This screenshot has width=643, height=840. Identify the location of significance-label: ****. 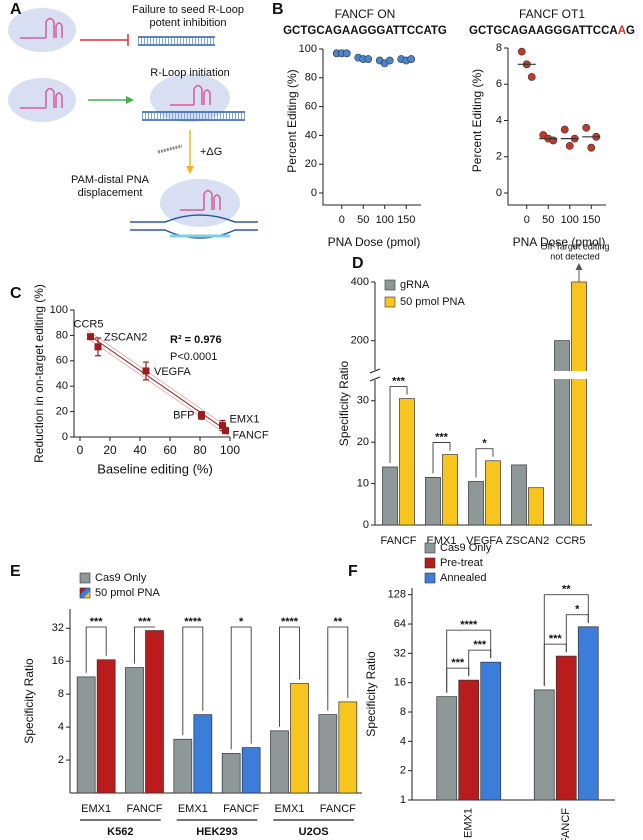
(290, 622).